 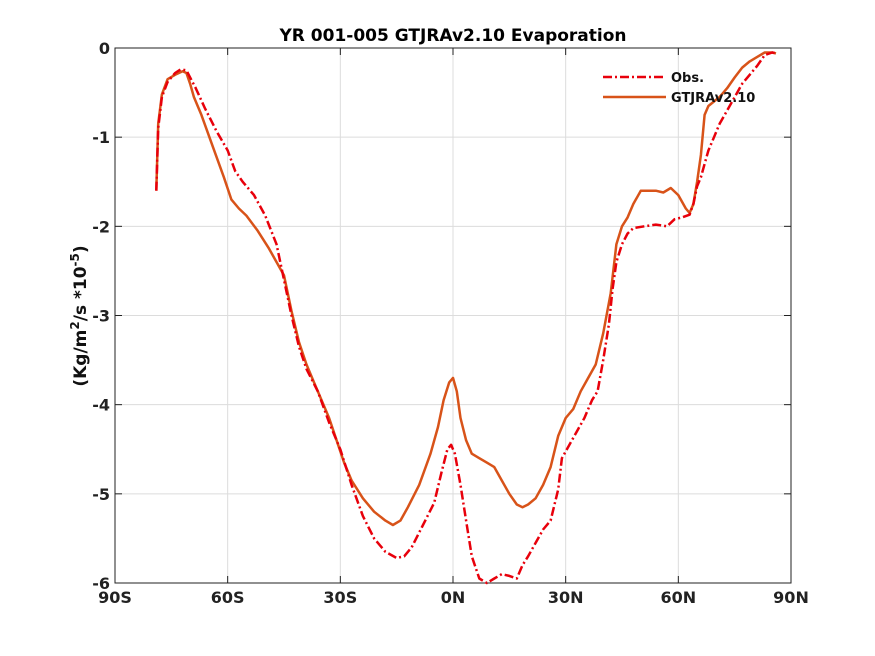 I want to click on y-axis-label-sup1: 2, so click(x=75, y=325).